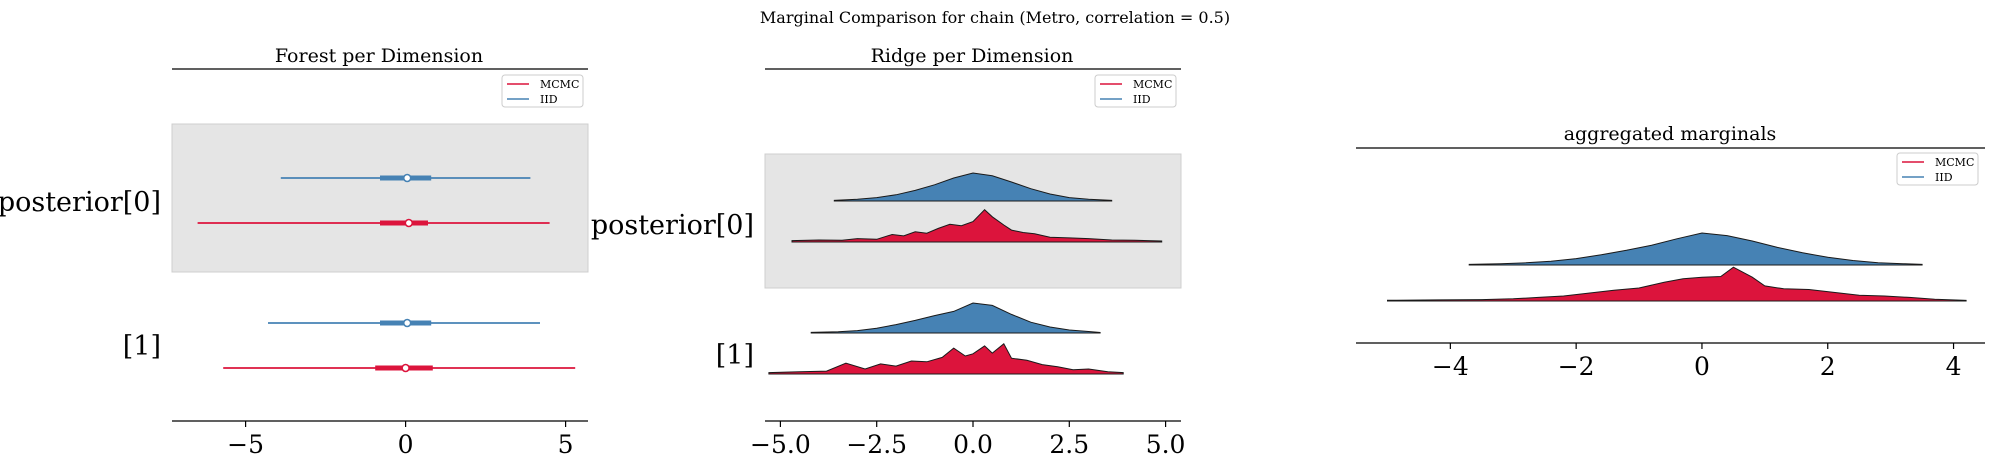  Describe the element at coordinates (780, 444) in the screenshot. I see `x-tick-label: −5.0` at that location.